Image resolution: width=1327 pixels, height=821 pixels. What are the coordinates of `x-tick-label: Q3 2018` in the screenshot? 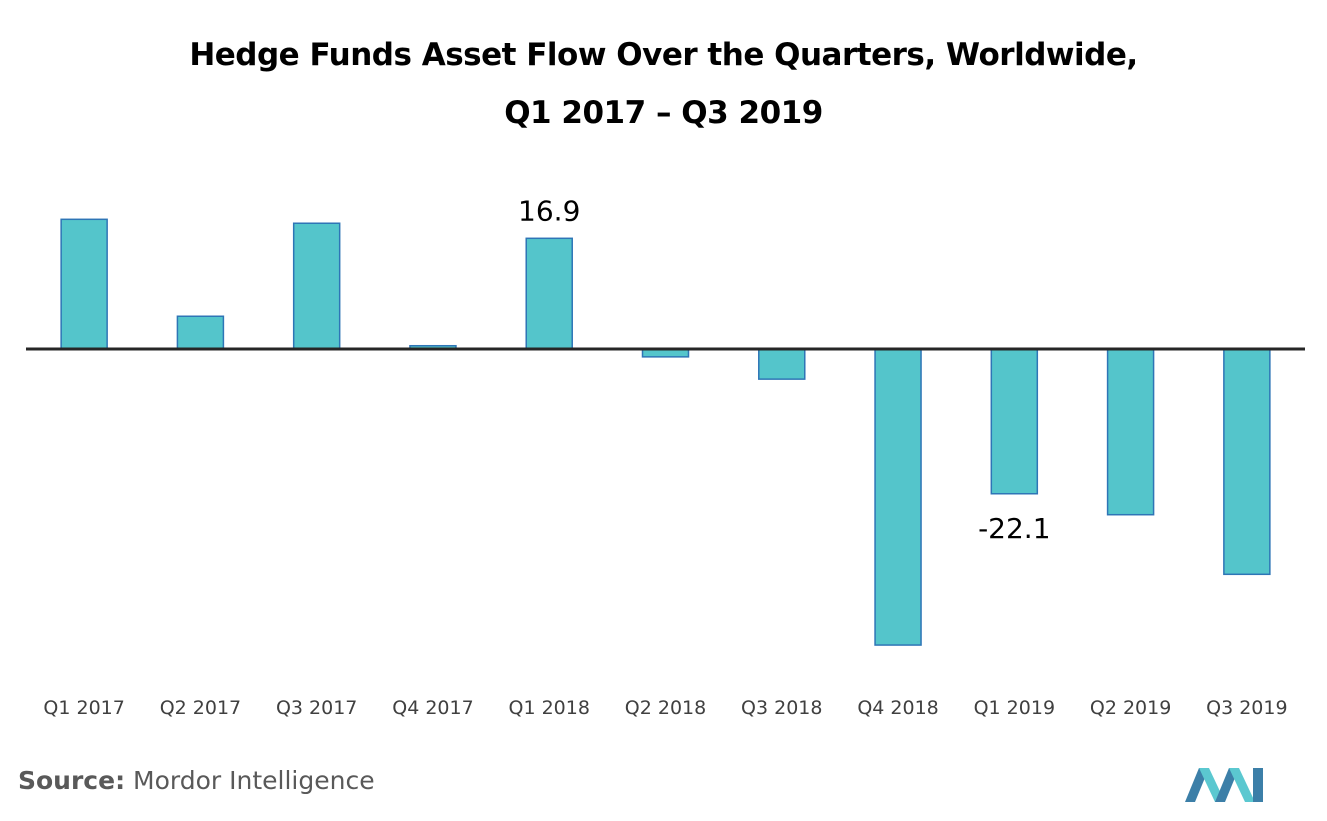 It's located at (781, 708).